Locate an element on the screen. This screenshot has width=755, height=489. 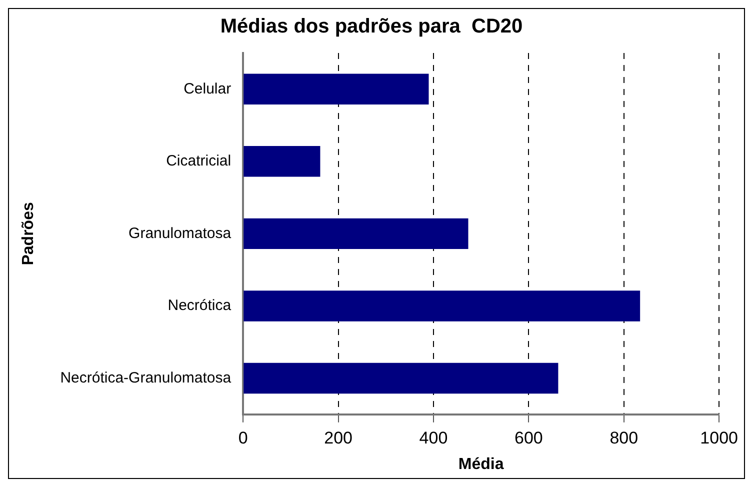
x-axis-title: Média is located at coordinates (481, 464).